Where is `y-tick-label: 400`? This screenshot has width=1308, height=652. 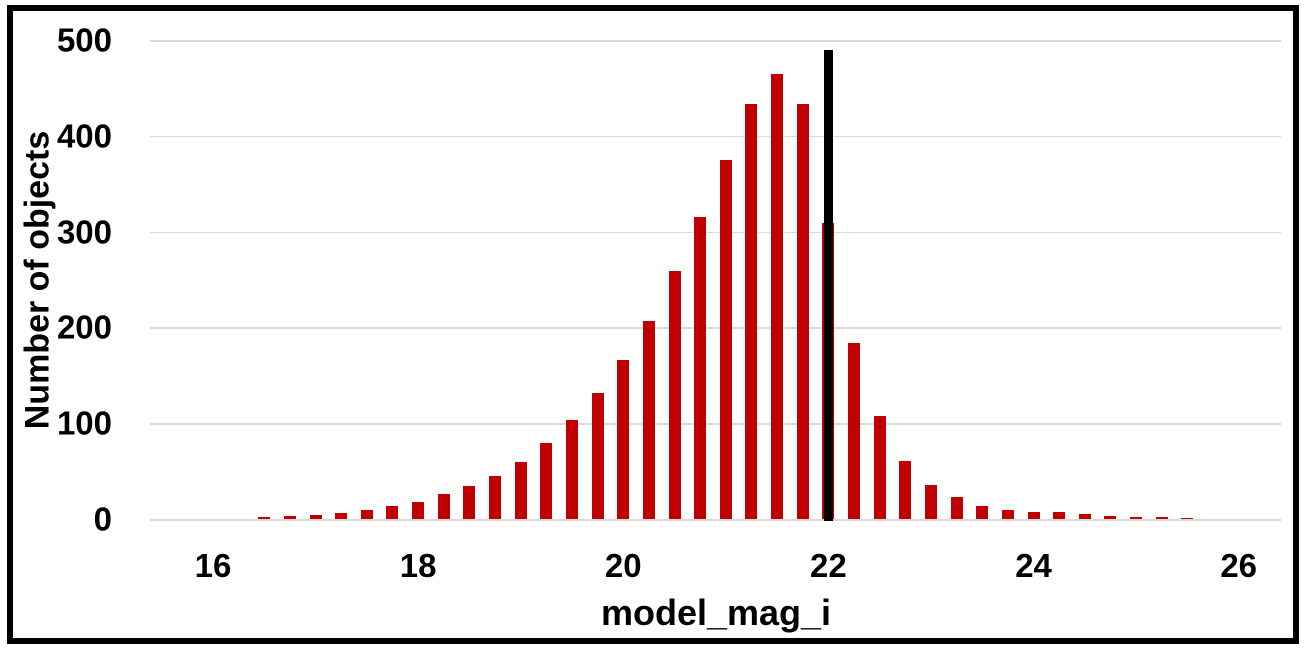 y-tick-label: 400 is located at coordinates (84, 136).